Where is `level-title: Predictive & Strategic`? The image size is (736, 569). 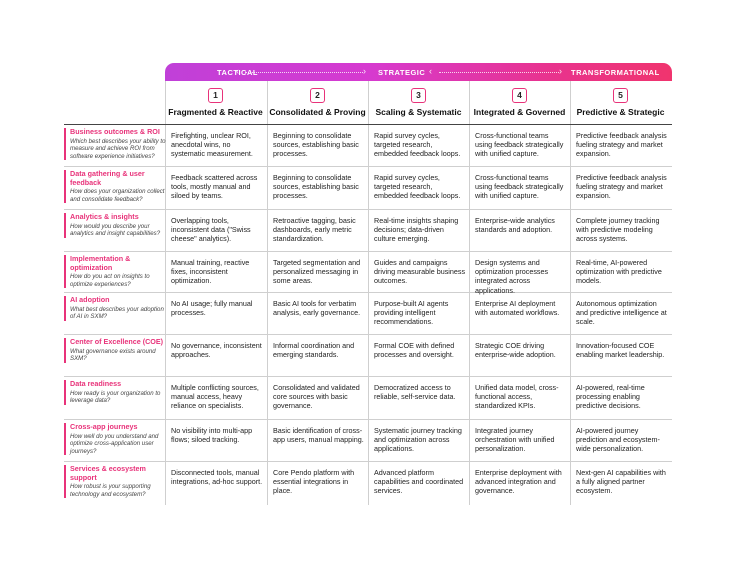
level-title: Predictive & Strategic is located at coordinates (620, 112).